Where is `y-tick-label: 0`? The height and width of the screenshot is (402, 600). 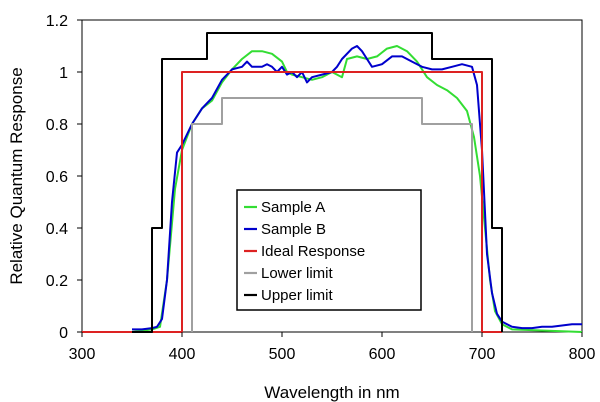 y-tick-label: 0 is located at coordinates (63, 333).